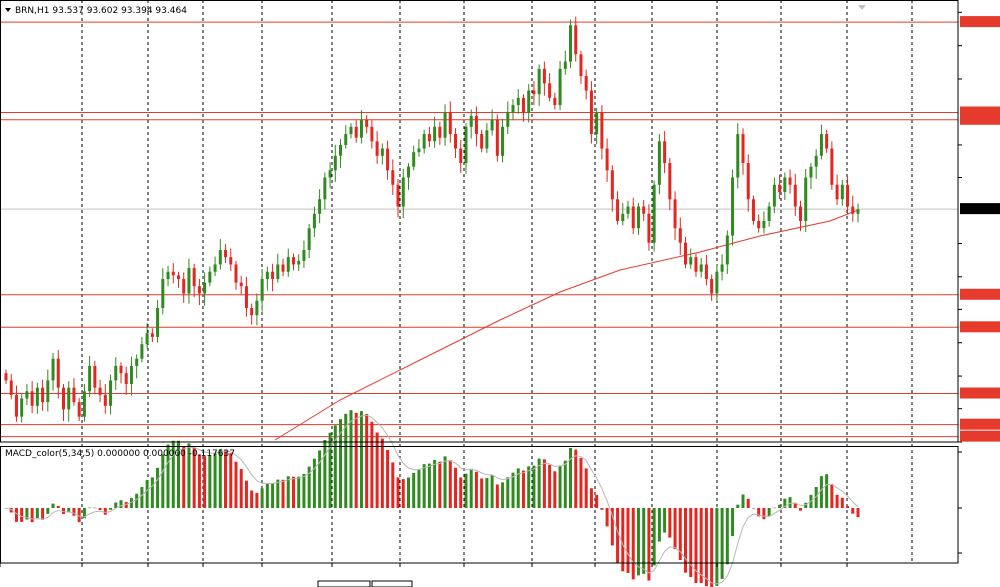  I want to click on time-scroll-box, so click(344, 583).